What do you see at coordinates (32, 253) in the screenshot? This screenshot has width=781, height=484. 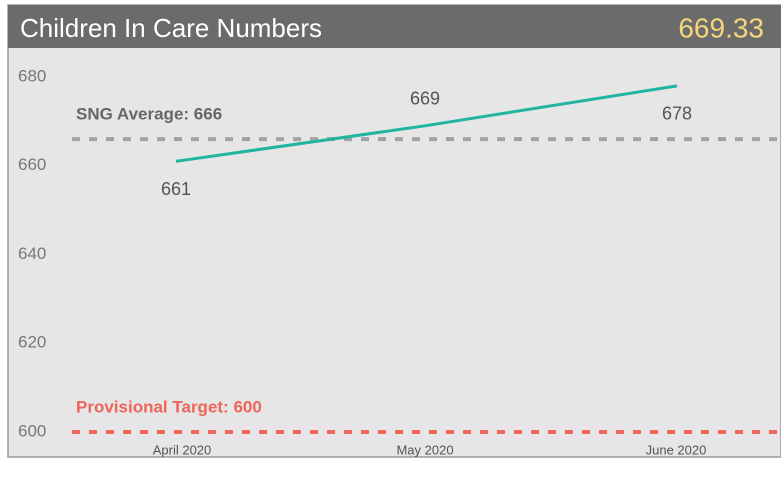 I see `y-tick-label: 640` at bounding box center [32, 253].